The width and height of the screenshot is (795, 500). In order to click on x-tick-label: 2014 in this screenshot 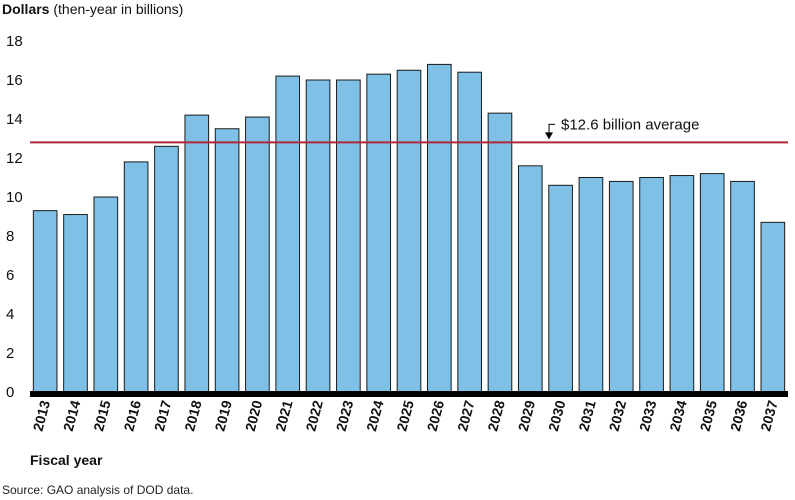, I will do `click(72, 415)`.